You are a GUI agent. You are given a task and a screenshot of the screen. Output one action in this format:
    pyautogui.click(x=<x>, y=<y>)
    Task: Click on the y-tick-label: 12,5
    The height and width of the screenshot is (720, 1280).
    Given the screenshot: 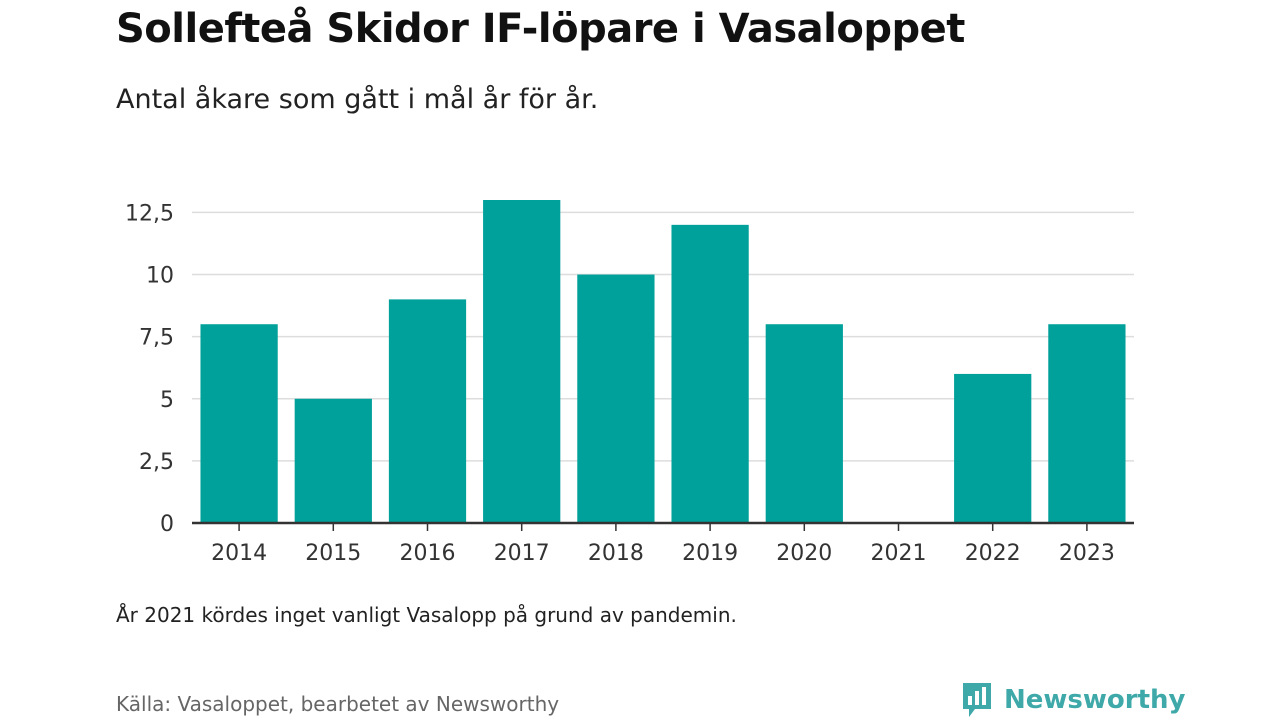 What is the action you would take?
    pyautogui.click(x=149, y=213)
    